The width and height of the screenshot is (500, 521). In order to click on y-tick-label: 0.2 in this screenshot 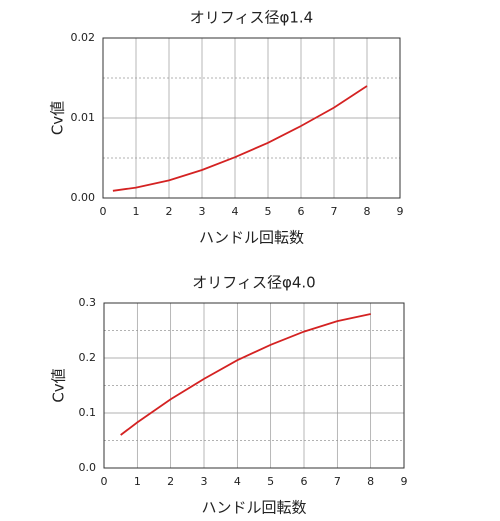, I will do `click(88, 357)`.